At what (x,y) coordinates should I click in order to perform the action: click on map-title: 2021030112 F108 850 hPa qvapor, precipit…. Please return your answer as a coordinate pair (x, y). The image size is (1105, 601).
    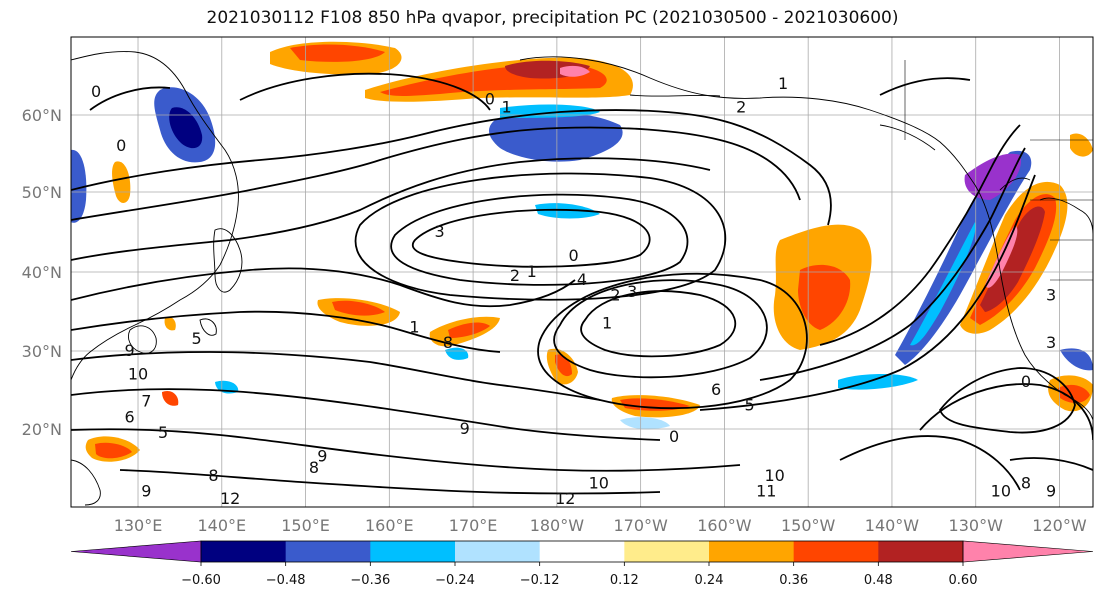
    Looking at the image, I should click on (552, 18).